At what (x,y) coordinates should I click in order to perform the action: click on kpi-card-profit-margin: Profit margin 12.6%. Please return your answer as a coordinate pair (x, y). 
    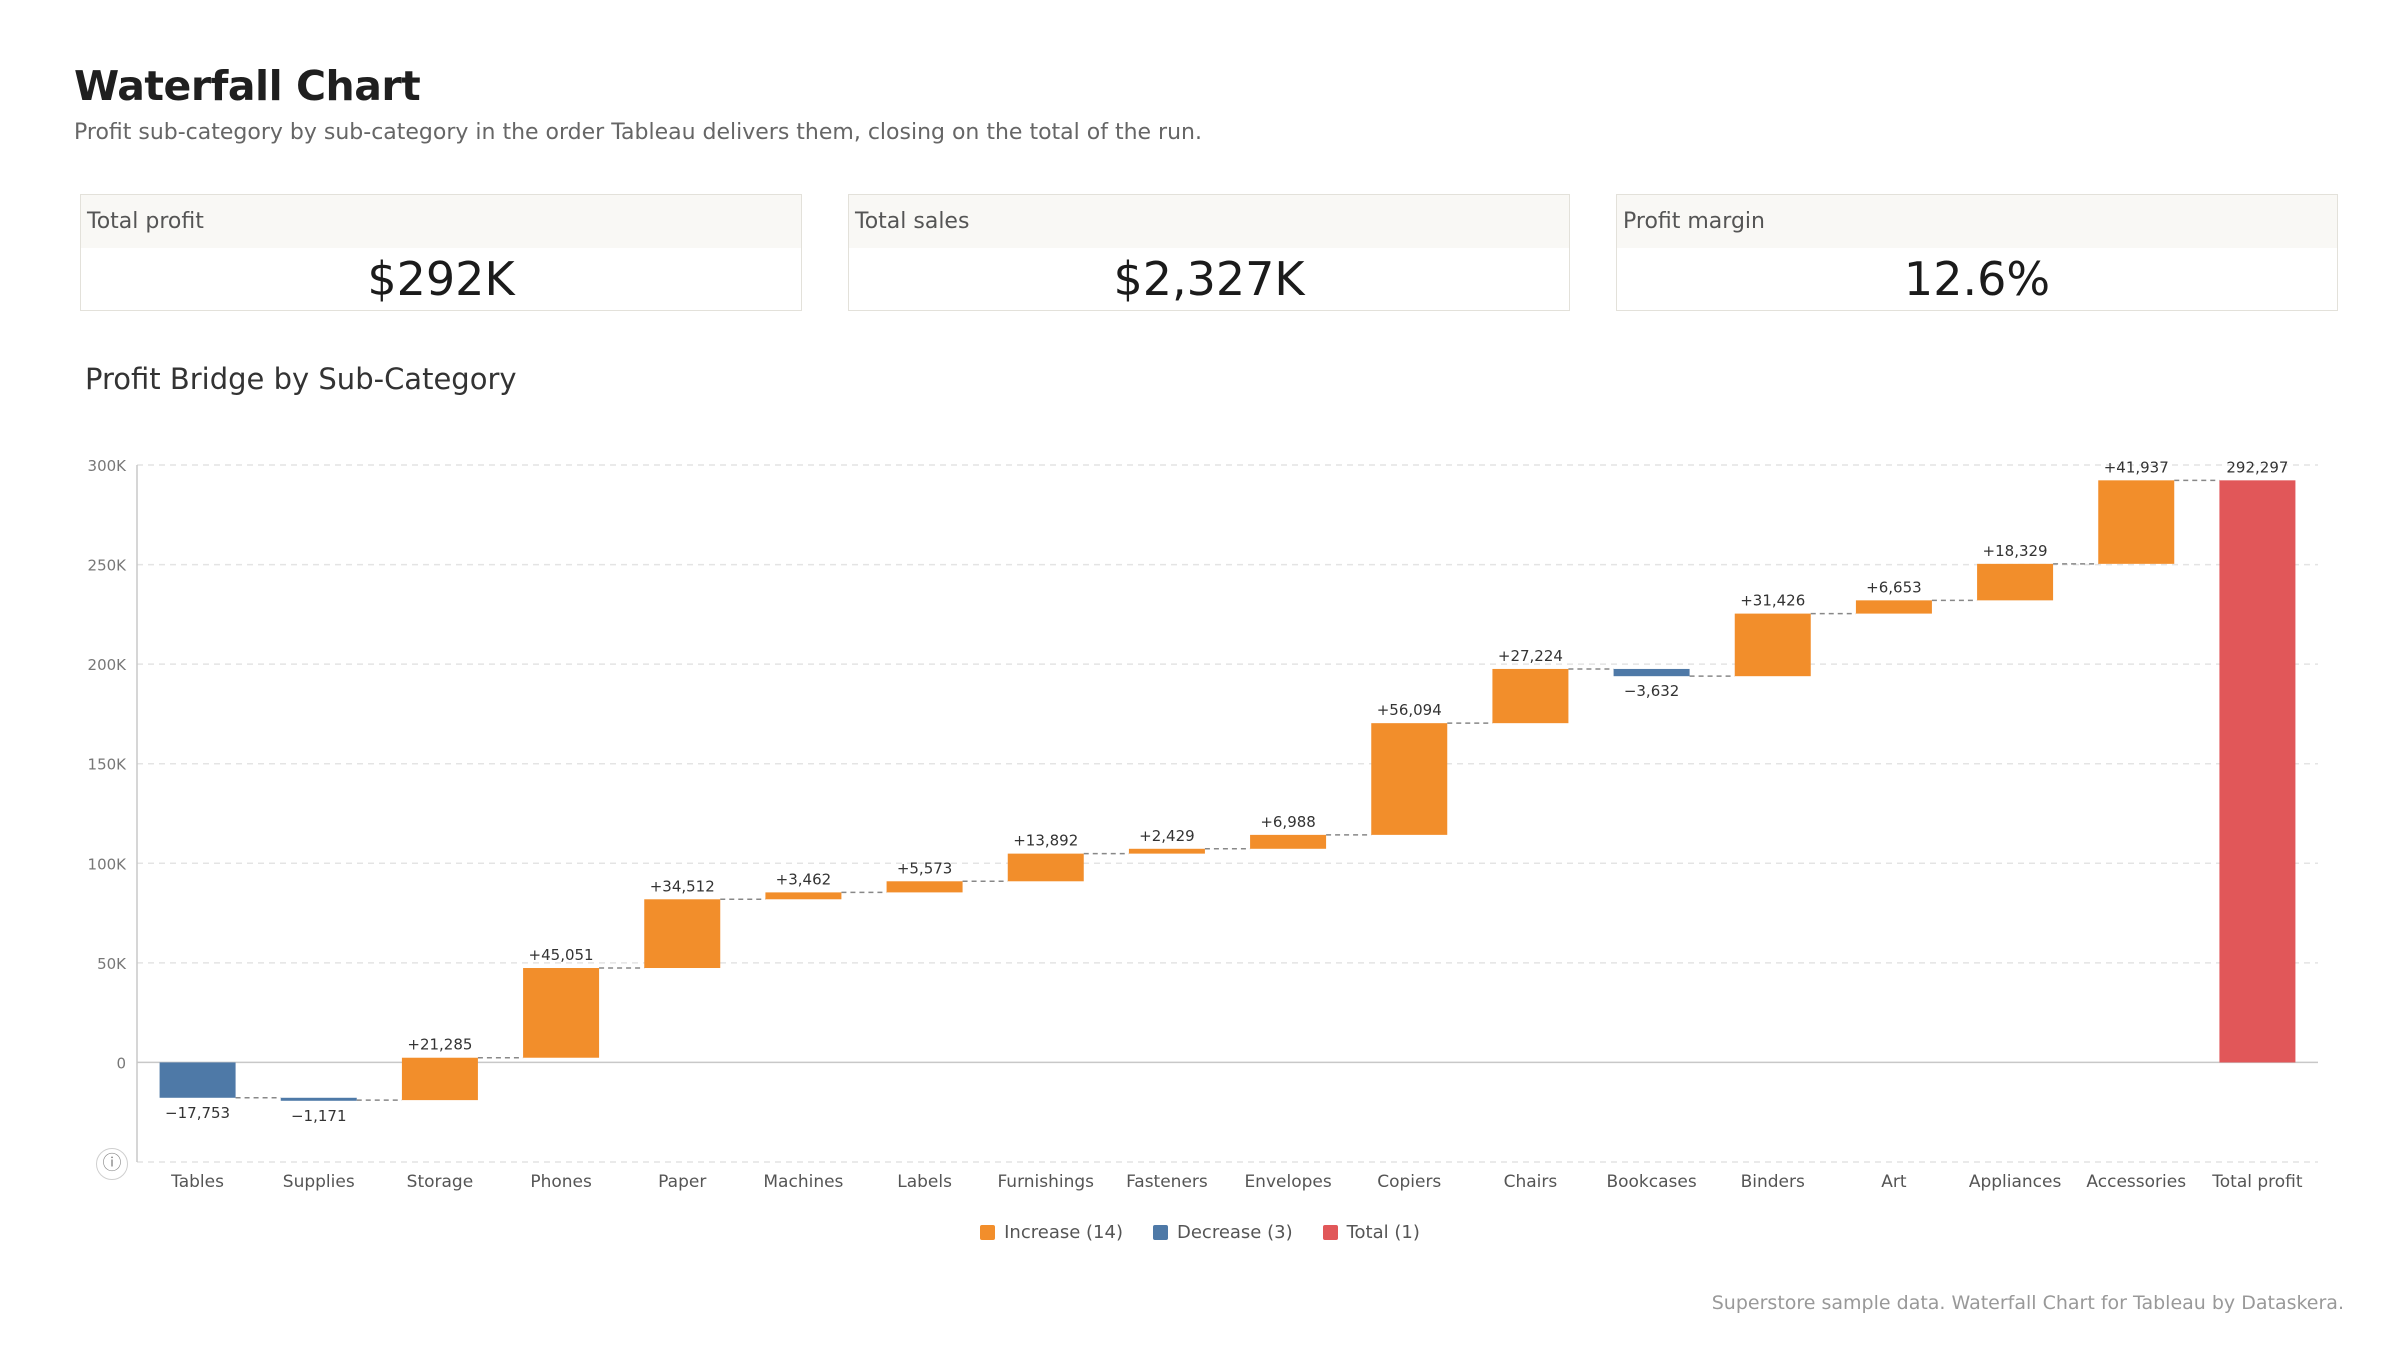
    Looking at the image, I should click on (1977, 252).